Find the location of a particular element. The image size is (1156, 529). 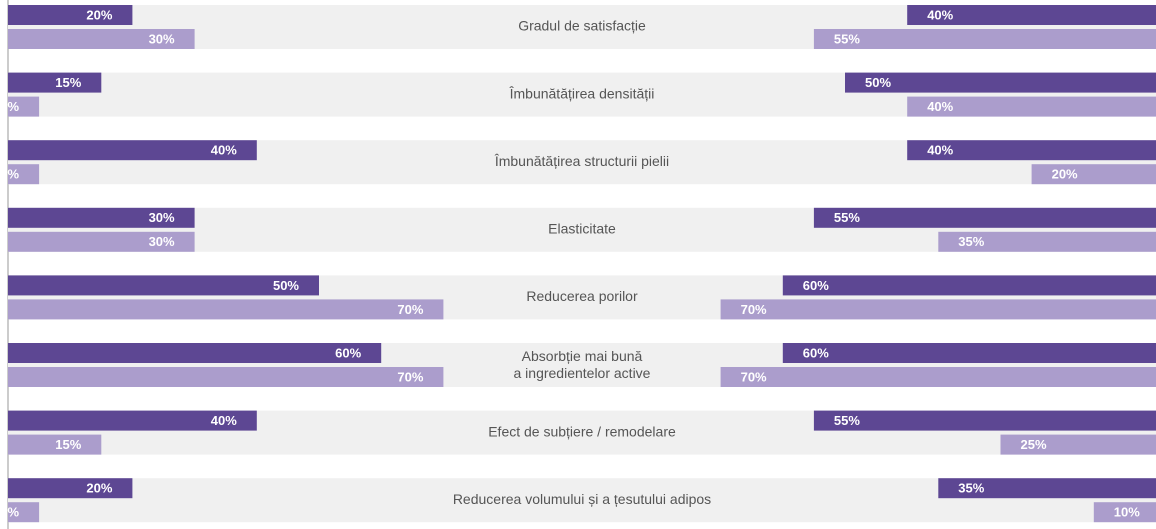

category-label: Efect de subțiere / remodelare is located at coordinates (582, 431).